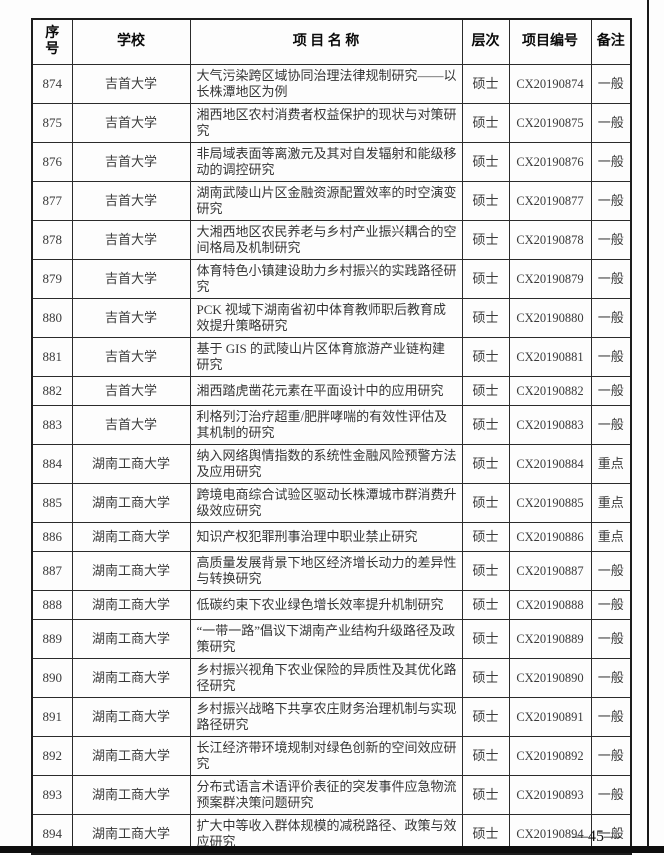 The width and height of the screenshot is (664, 855). I want to click on col-header-school: 学校, so click(131, 41).